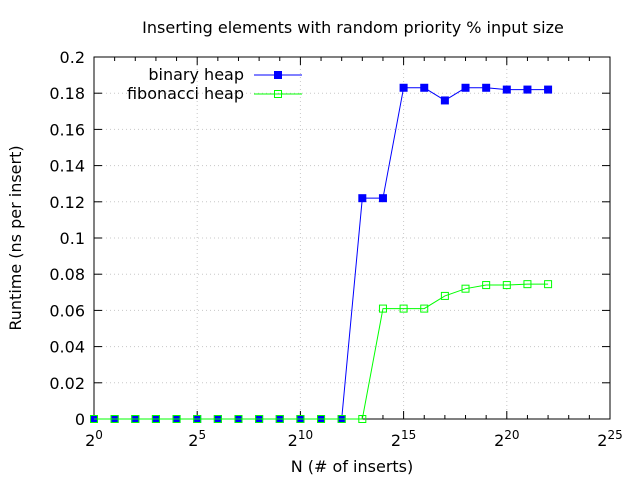 Image resolution: width=640 pixels, height=480 pixels. What do you see at coordinates (67, 310) in the screenshot?
I see `y-tick-label: 0.06` at bounding box center [67, 310].